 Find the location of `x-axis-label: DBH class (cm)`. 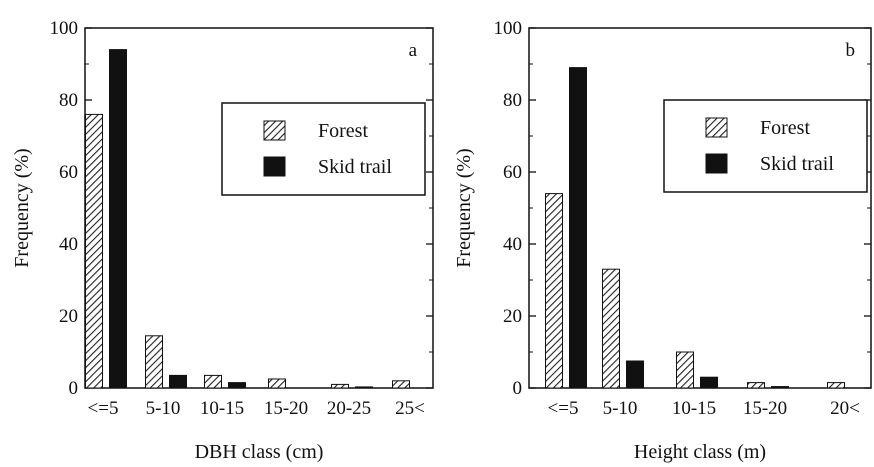

x-axis-label: DBH class (cm) is located at coordinates (259, 452).